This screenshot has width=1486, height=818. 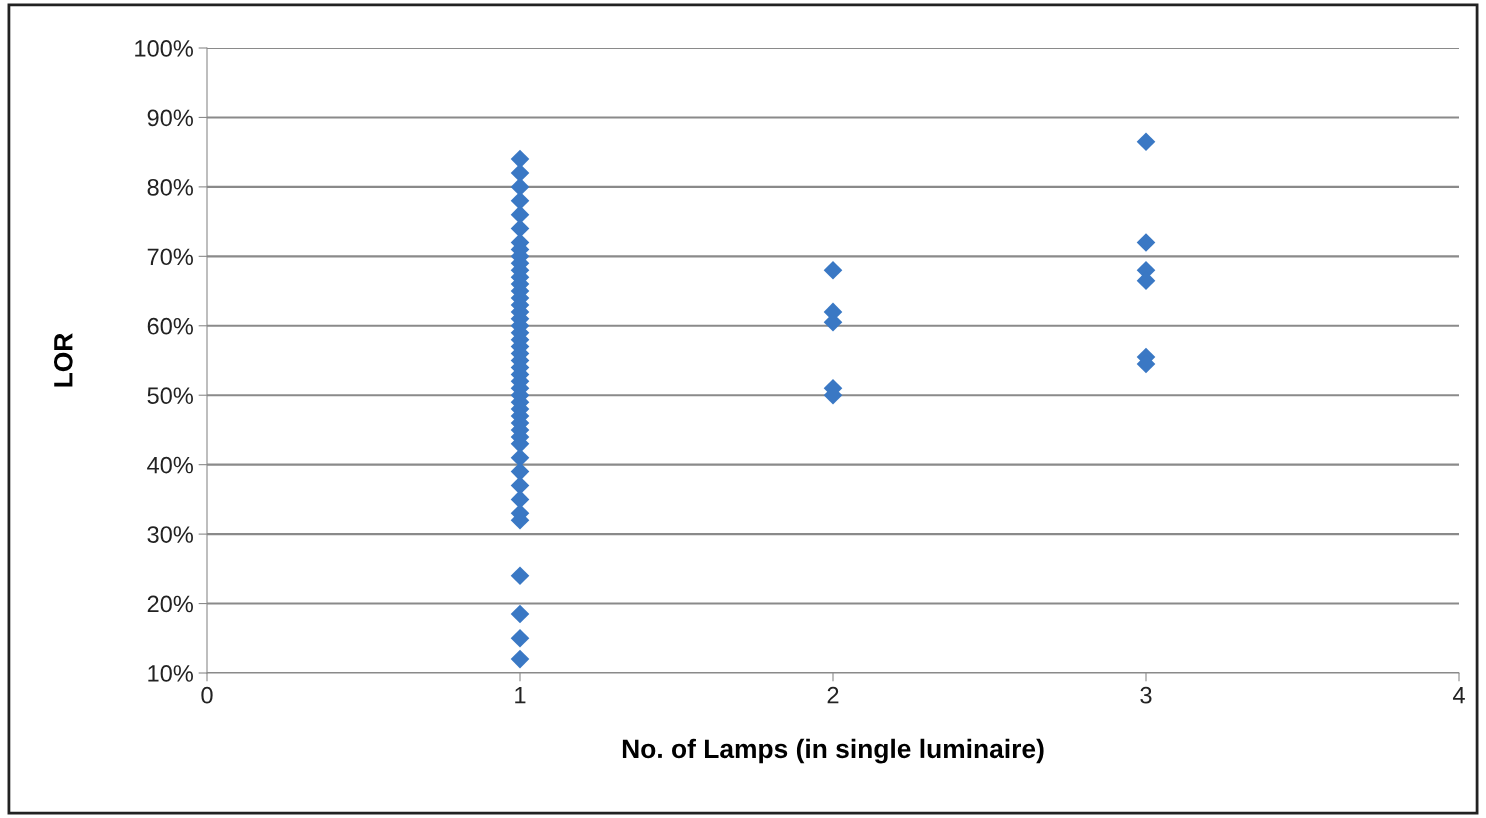 I want to click on x-tick-label: 1, so click(x=520, y=695).